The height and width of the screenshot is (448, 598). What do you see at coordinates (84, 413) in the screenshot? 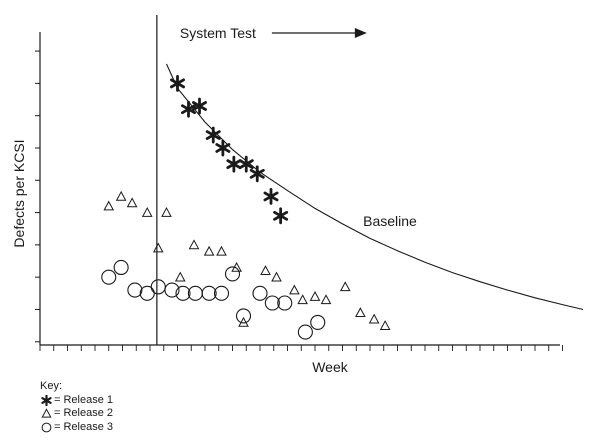
I see `legend-label: = Release 2` at bounding box center [84, 413].